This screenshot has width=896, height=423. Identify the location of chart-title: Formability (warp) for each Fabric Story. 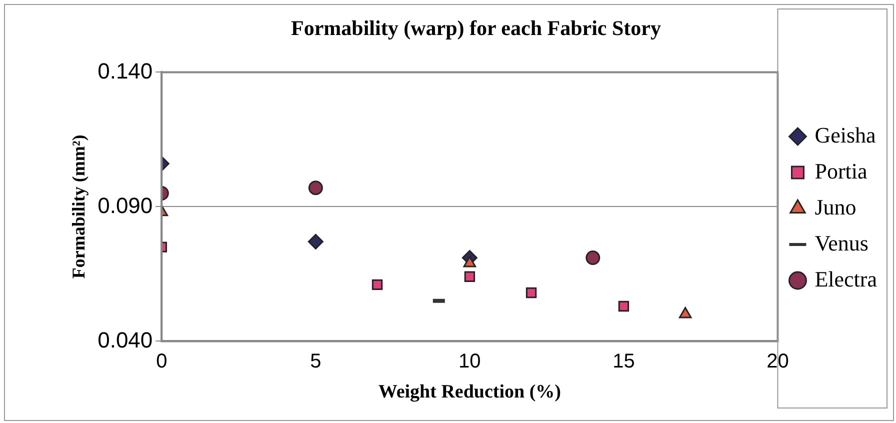
(476, 28).